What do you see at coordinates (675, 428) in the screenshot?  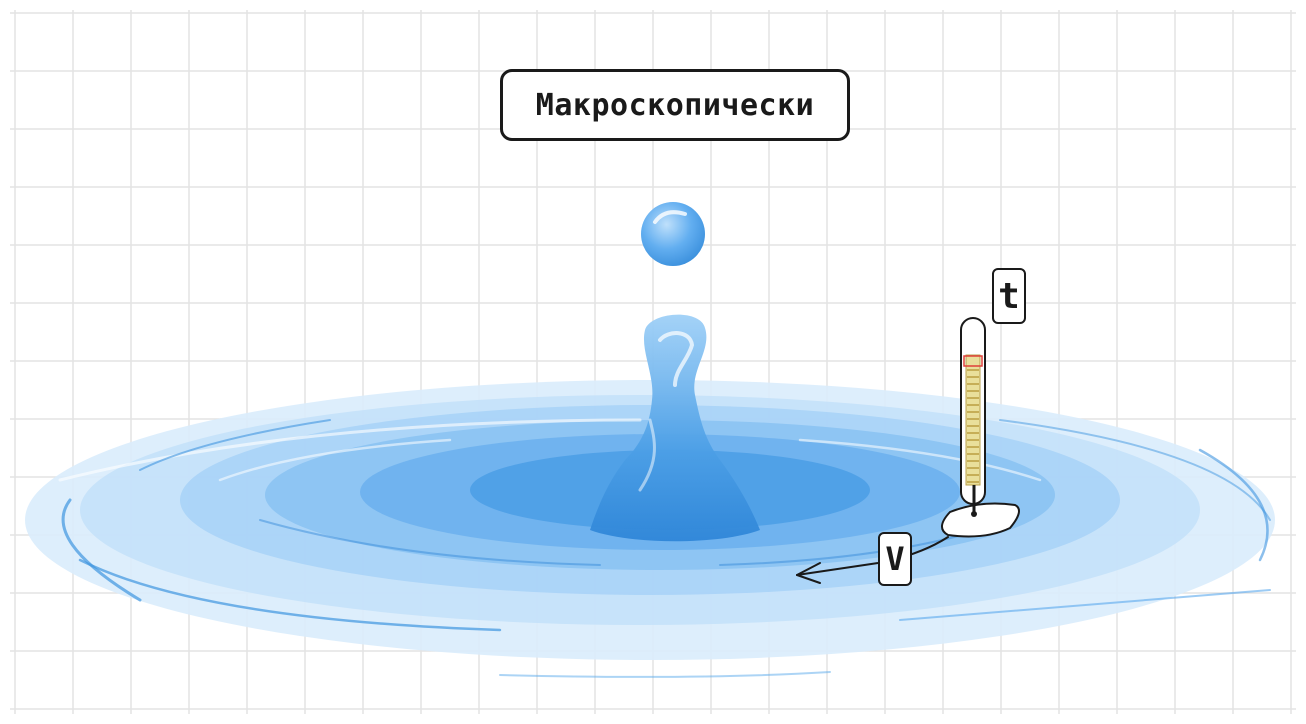 I see `water-splash-icon` at bounding box center [675, 428].